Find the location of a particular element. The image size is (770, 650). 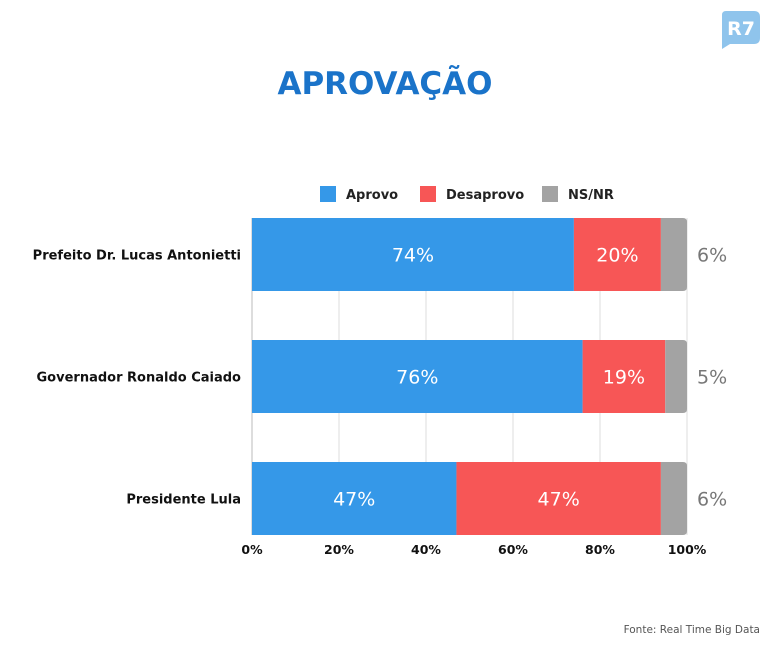

x-tick-label-1: 20% is located at coordinates (339, 549).